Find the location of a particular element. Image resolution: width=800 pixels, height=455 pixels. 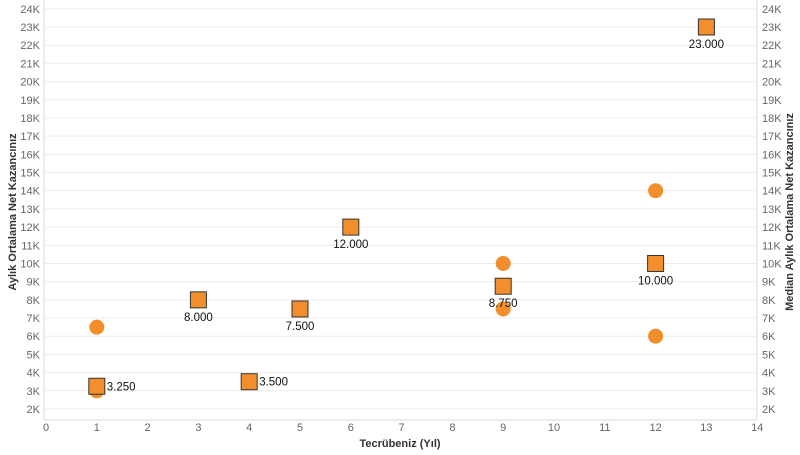

y-tick-label-right: 13K is located at coordinates (772, 210).